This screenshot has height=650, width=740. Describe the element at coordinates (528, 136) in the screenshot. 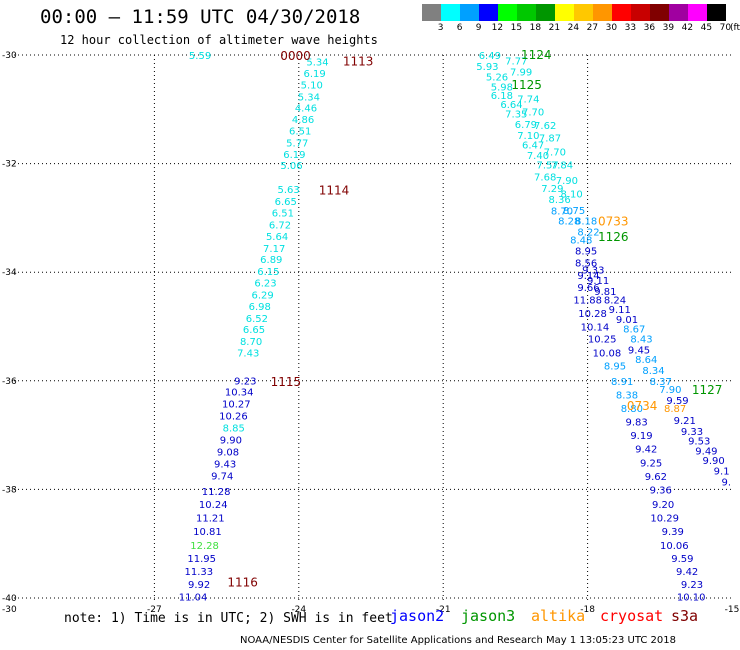

I see `wave-height-value: 7.10` at that location.